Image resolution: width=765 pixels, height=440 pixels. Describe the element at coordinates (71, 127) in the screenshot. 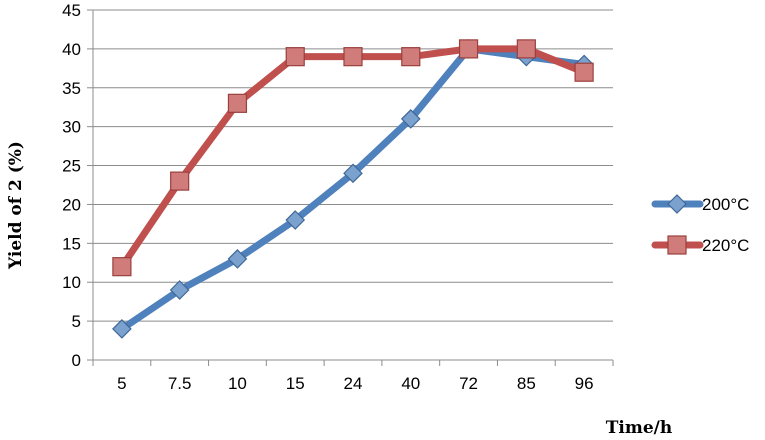

I see `y-tick-label: 30` at that location.